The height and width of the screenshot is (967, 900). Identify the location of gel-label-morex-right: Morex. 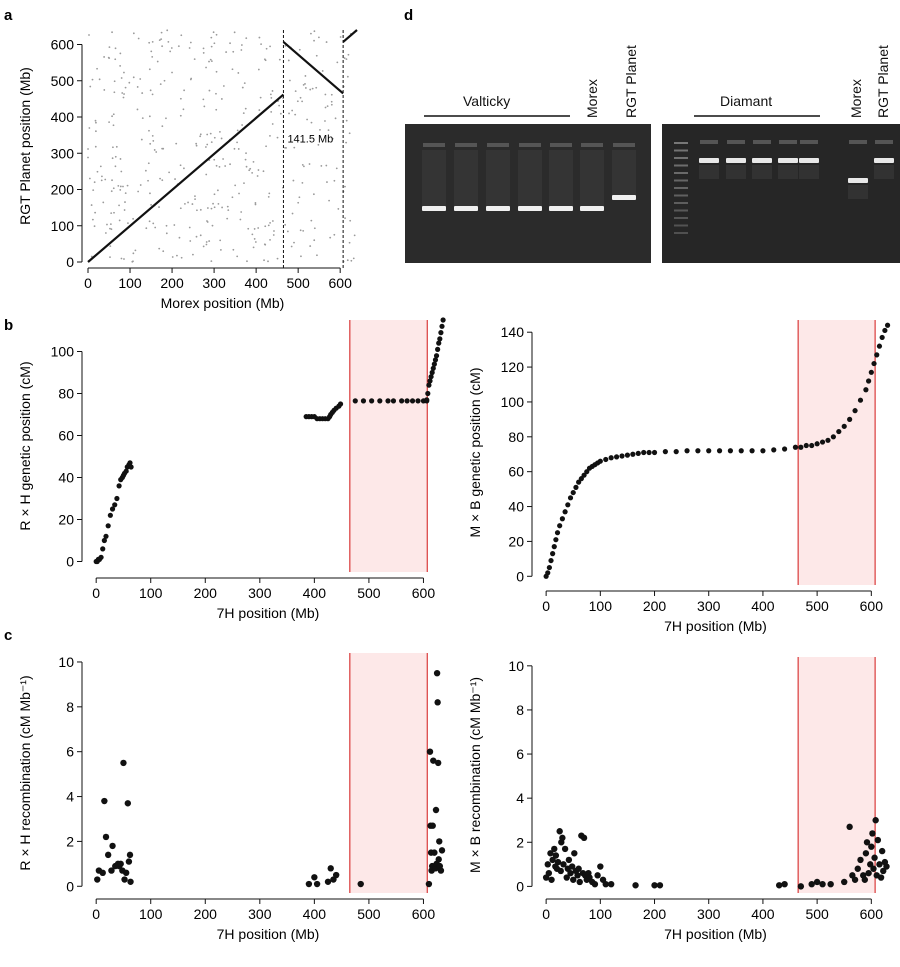
(856, 98).